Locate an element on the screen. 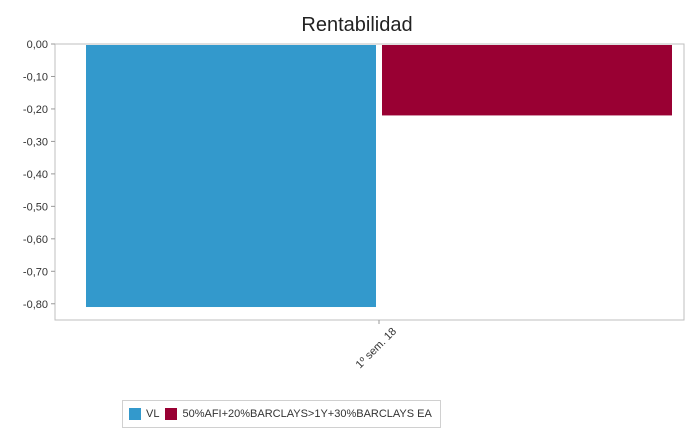 The image size is (694, 428). y-tick-label: -0,40 is located at coordinates (35, 175).